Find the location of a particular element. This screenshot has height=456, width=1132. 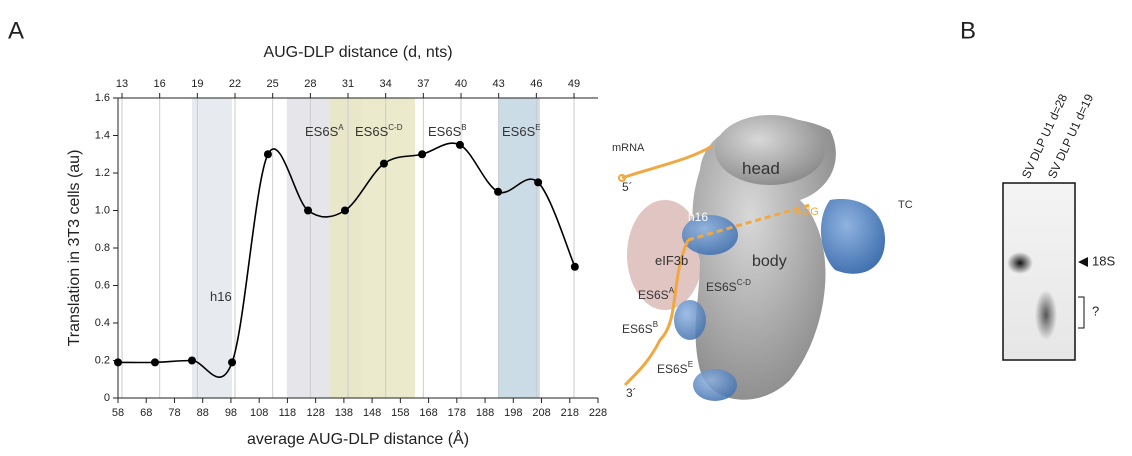

y-tick-label: 1.4 is located at coordinates (102, 135).